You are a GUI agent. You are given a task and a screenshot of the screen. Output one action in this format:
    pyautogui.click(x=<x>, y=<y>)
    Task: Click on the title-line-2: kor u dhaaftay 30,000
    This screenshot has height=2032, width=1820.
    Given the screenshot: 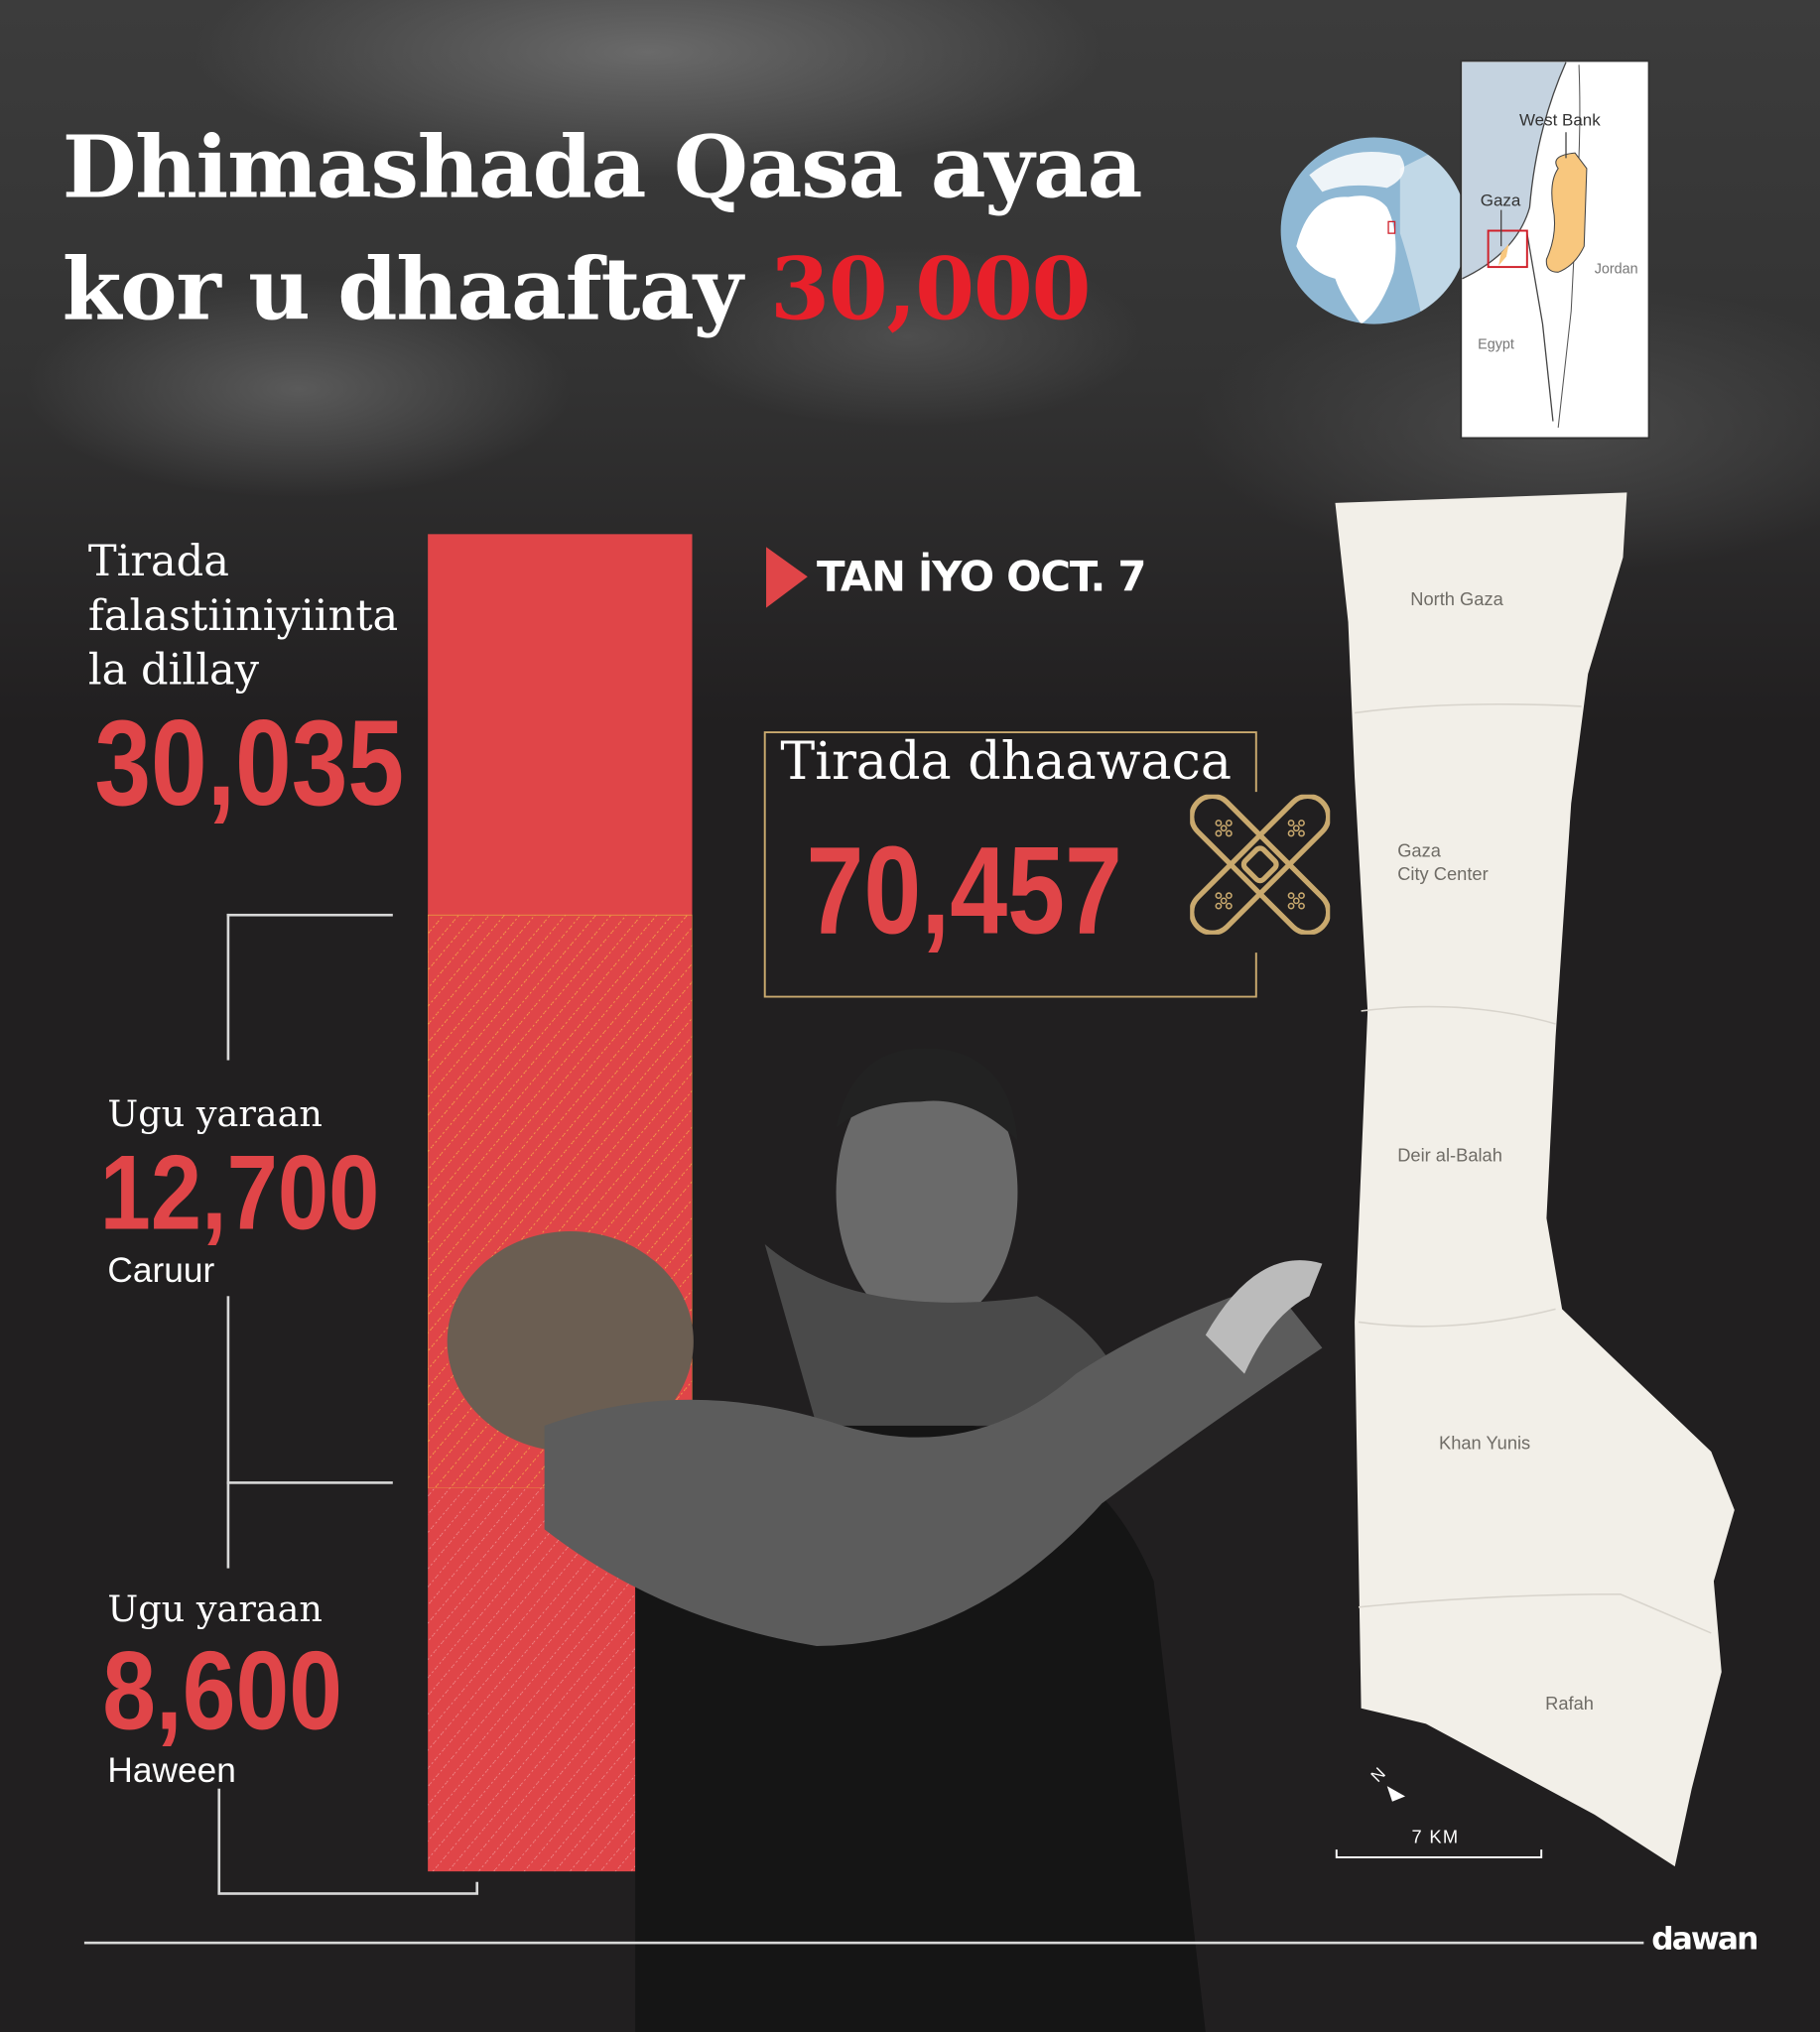 What is the action you would take?
    pyautogui.click(x=602, y=289)
    